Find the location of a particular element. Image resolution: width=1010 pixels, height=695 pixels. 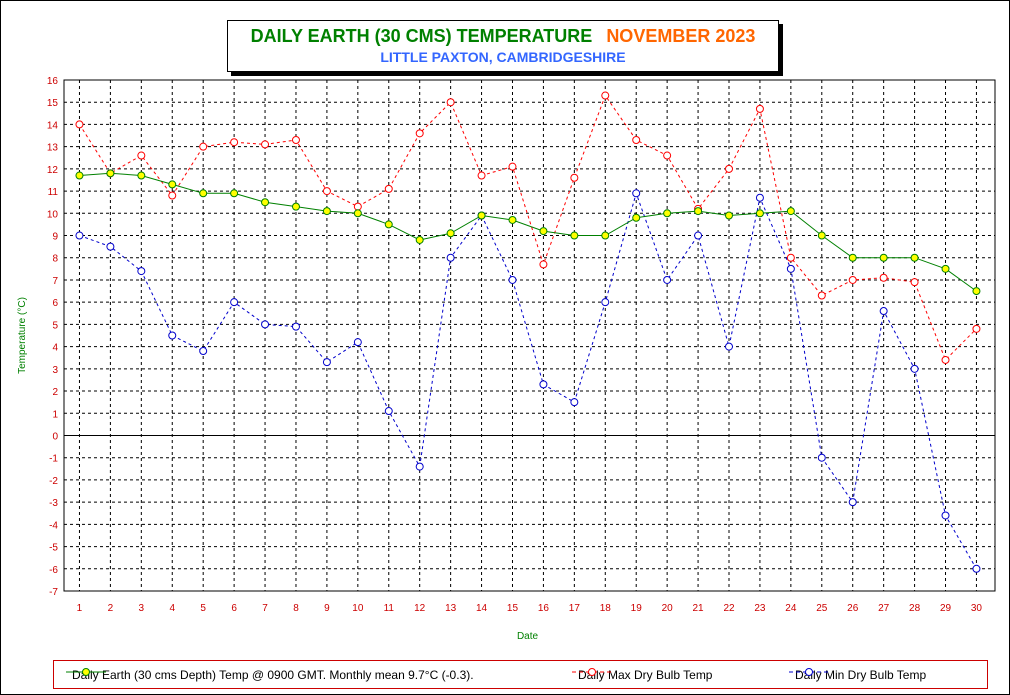

x-tick-label: 27 is located at coordinates (884, 608).